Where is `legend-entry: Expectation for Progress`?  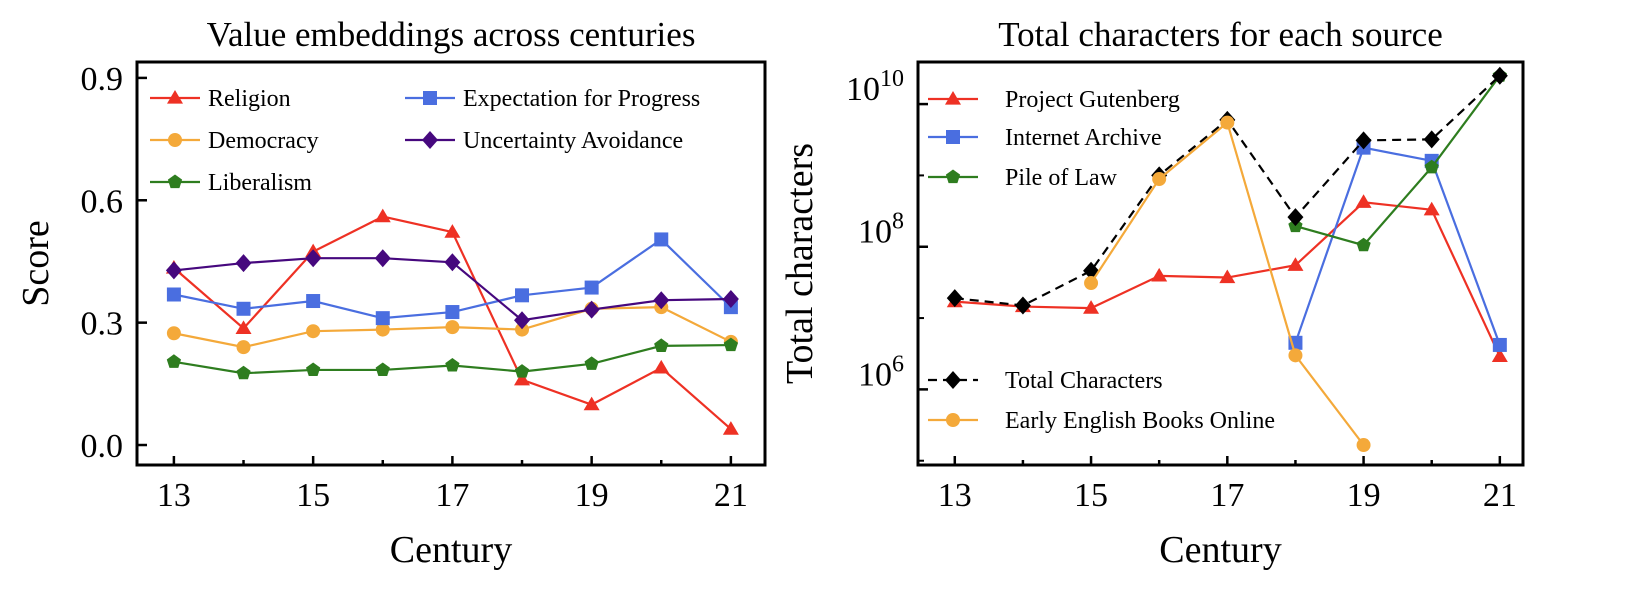 legend-entry: Expectation for Progress is located at coordinates (552, 99).